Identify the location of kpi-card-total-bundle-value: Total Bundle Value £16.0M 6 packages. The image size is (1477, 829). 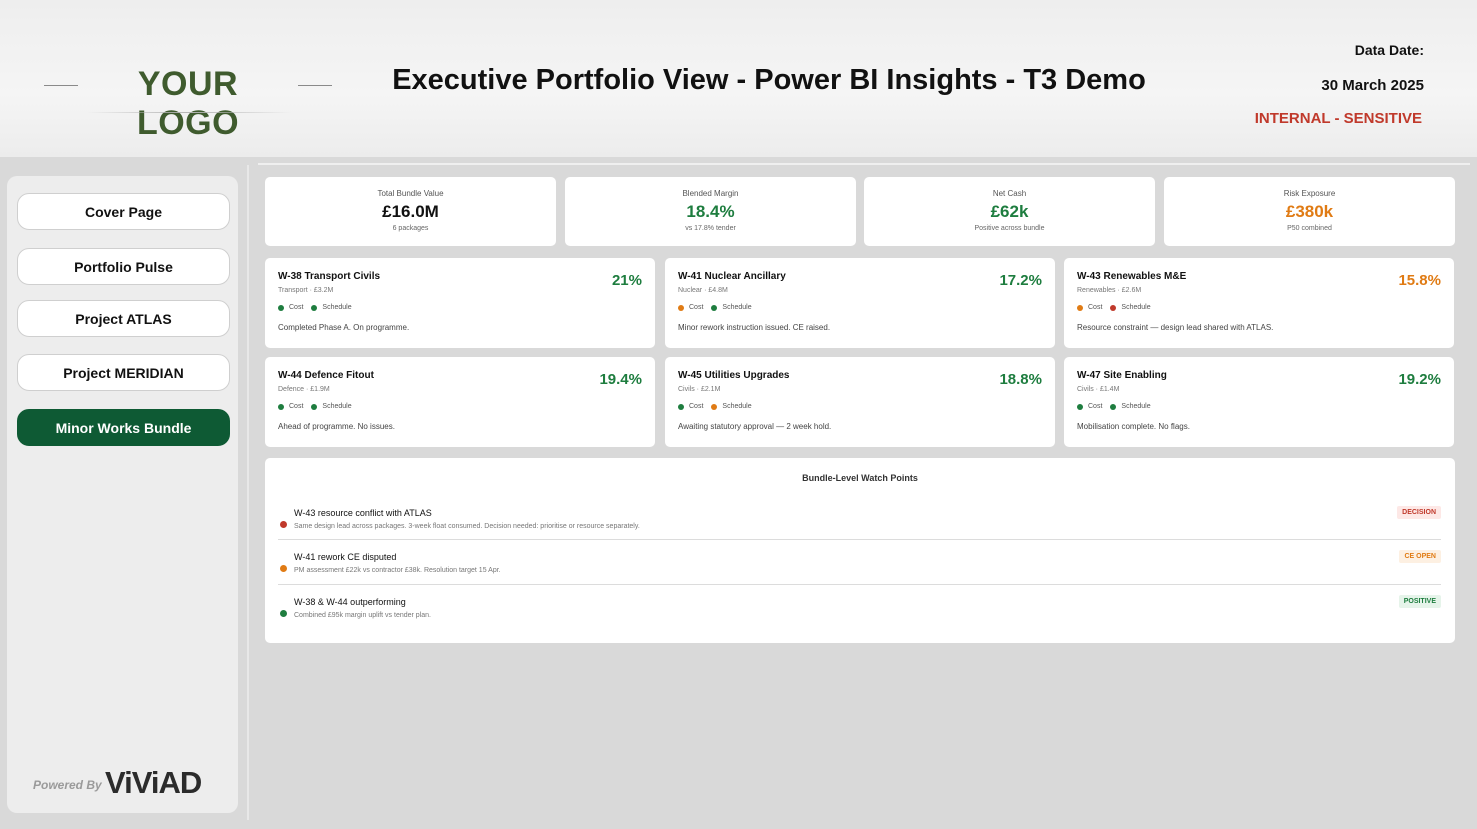
(410, 211).